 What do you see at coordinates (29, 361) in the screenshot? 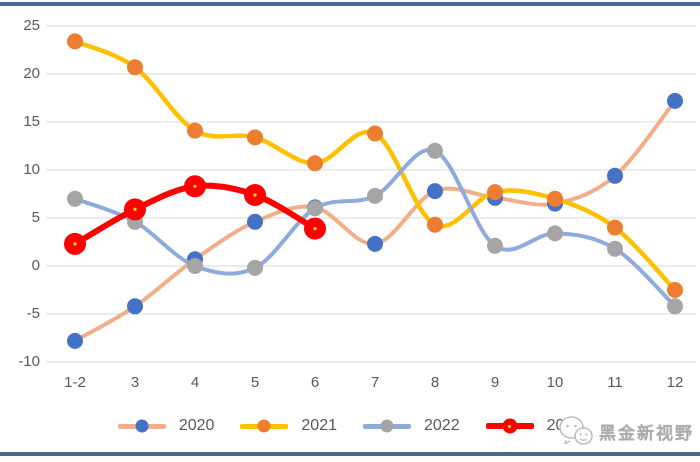
I see `y-tick-label--10: -10` at bounding box center [29, 361].